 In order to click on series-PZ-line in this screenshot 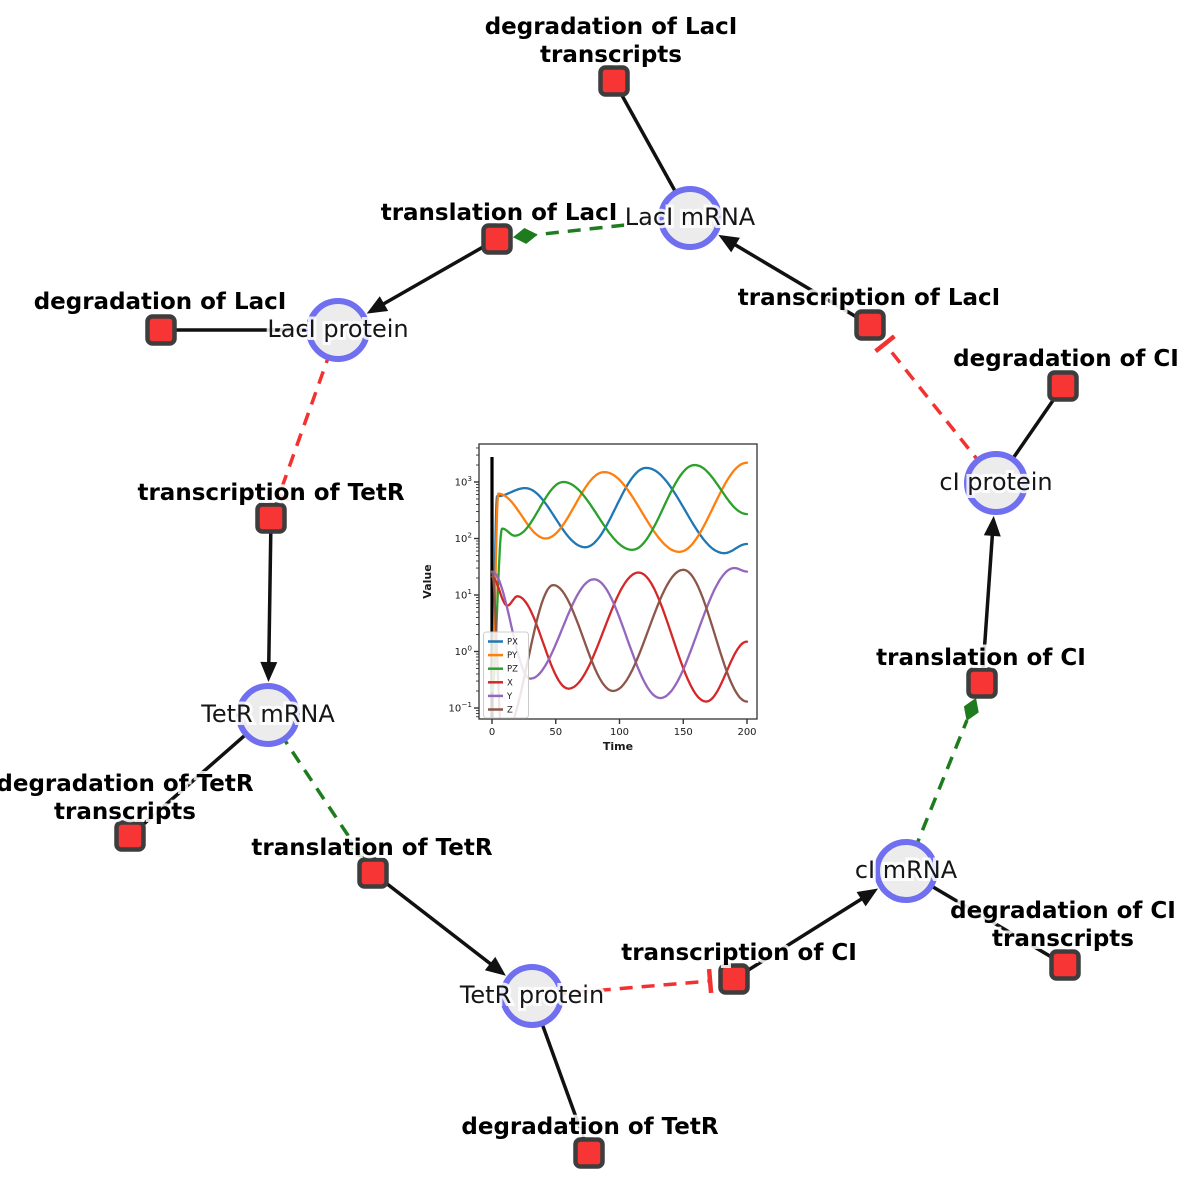, I will do `click(619, 578)`.